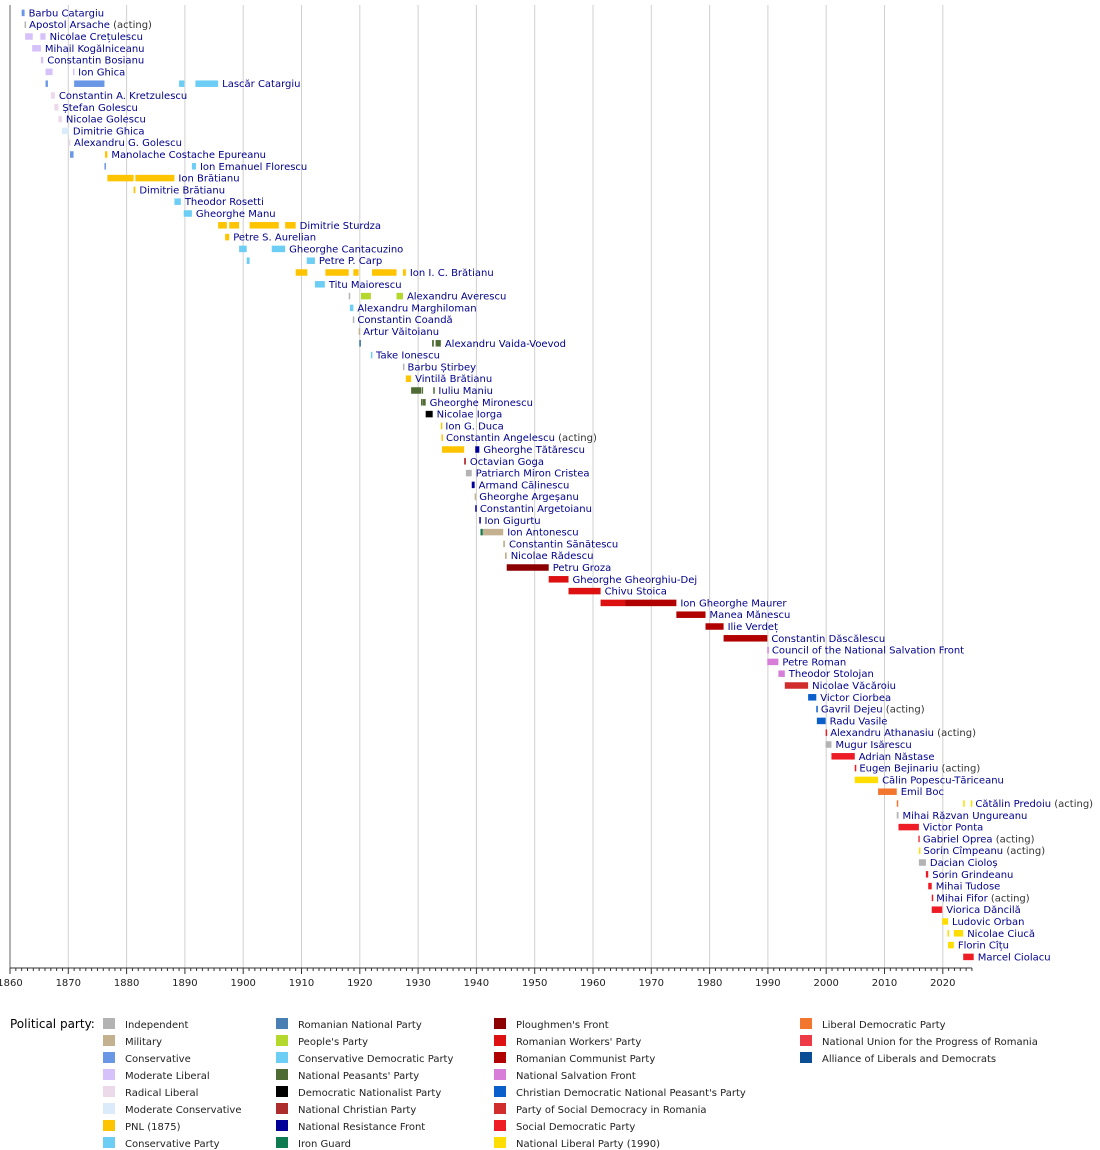  Describe the element at coordinates (852, 710) in the screenshot. I see `pm-name: Gavril Dejeu` at that location.